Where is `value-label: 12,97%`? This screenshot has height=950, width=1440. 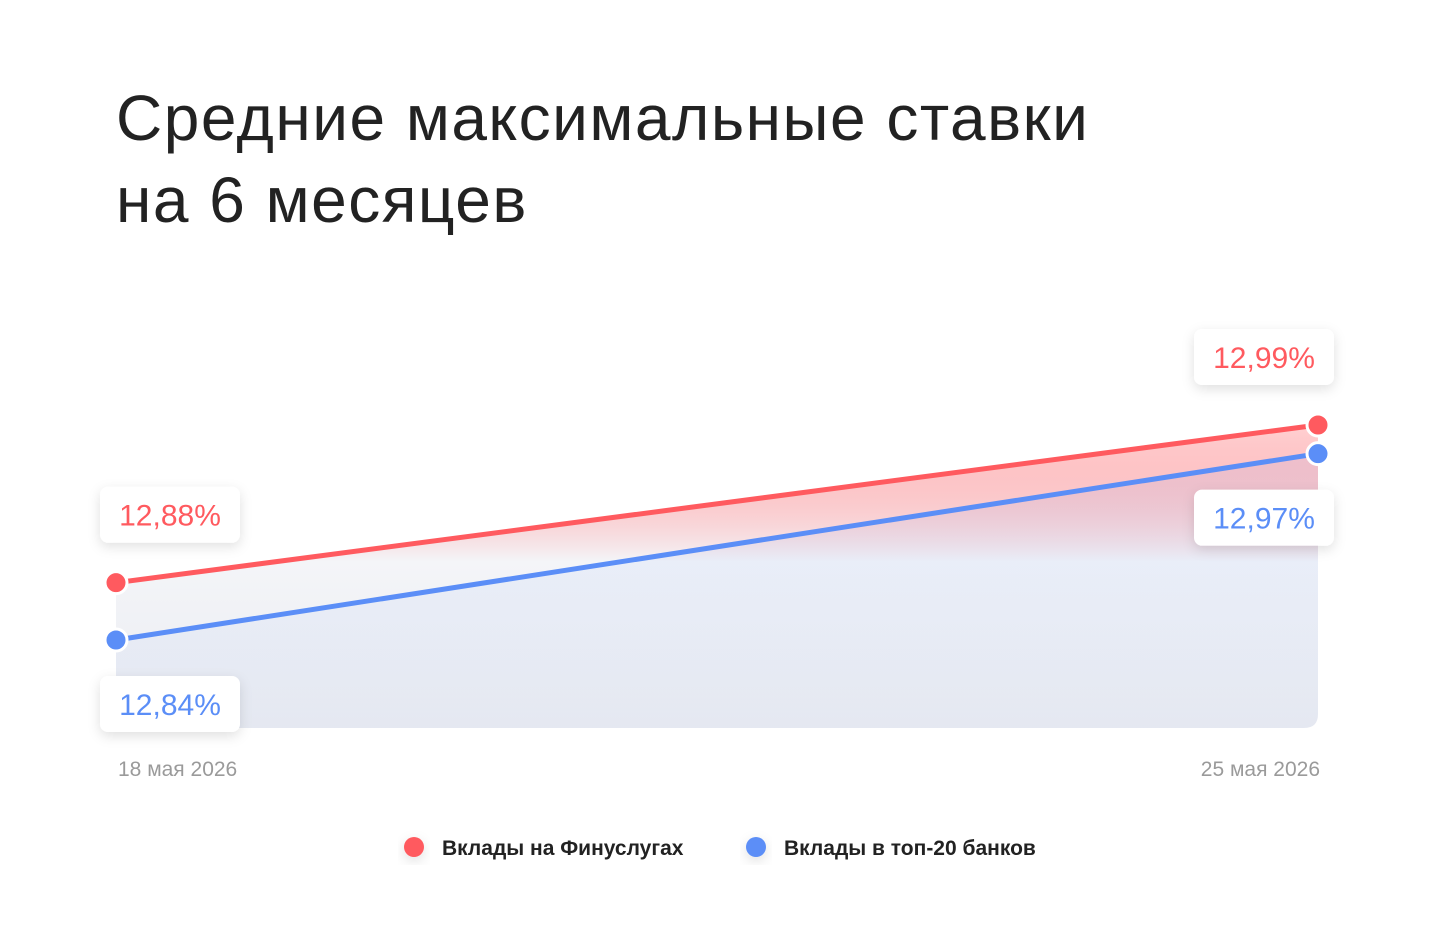 value-label: 12,97% is located at coordinates (1264, 517).